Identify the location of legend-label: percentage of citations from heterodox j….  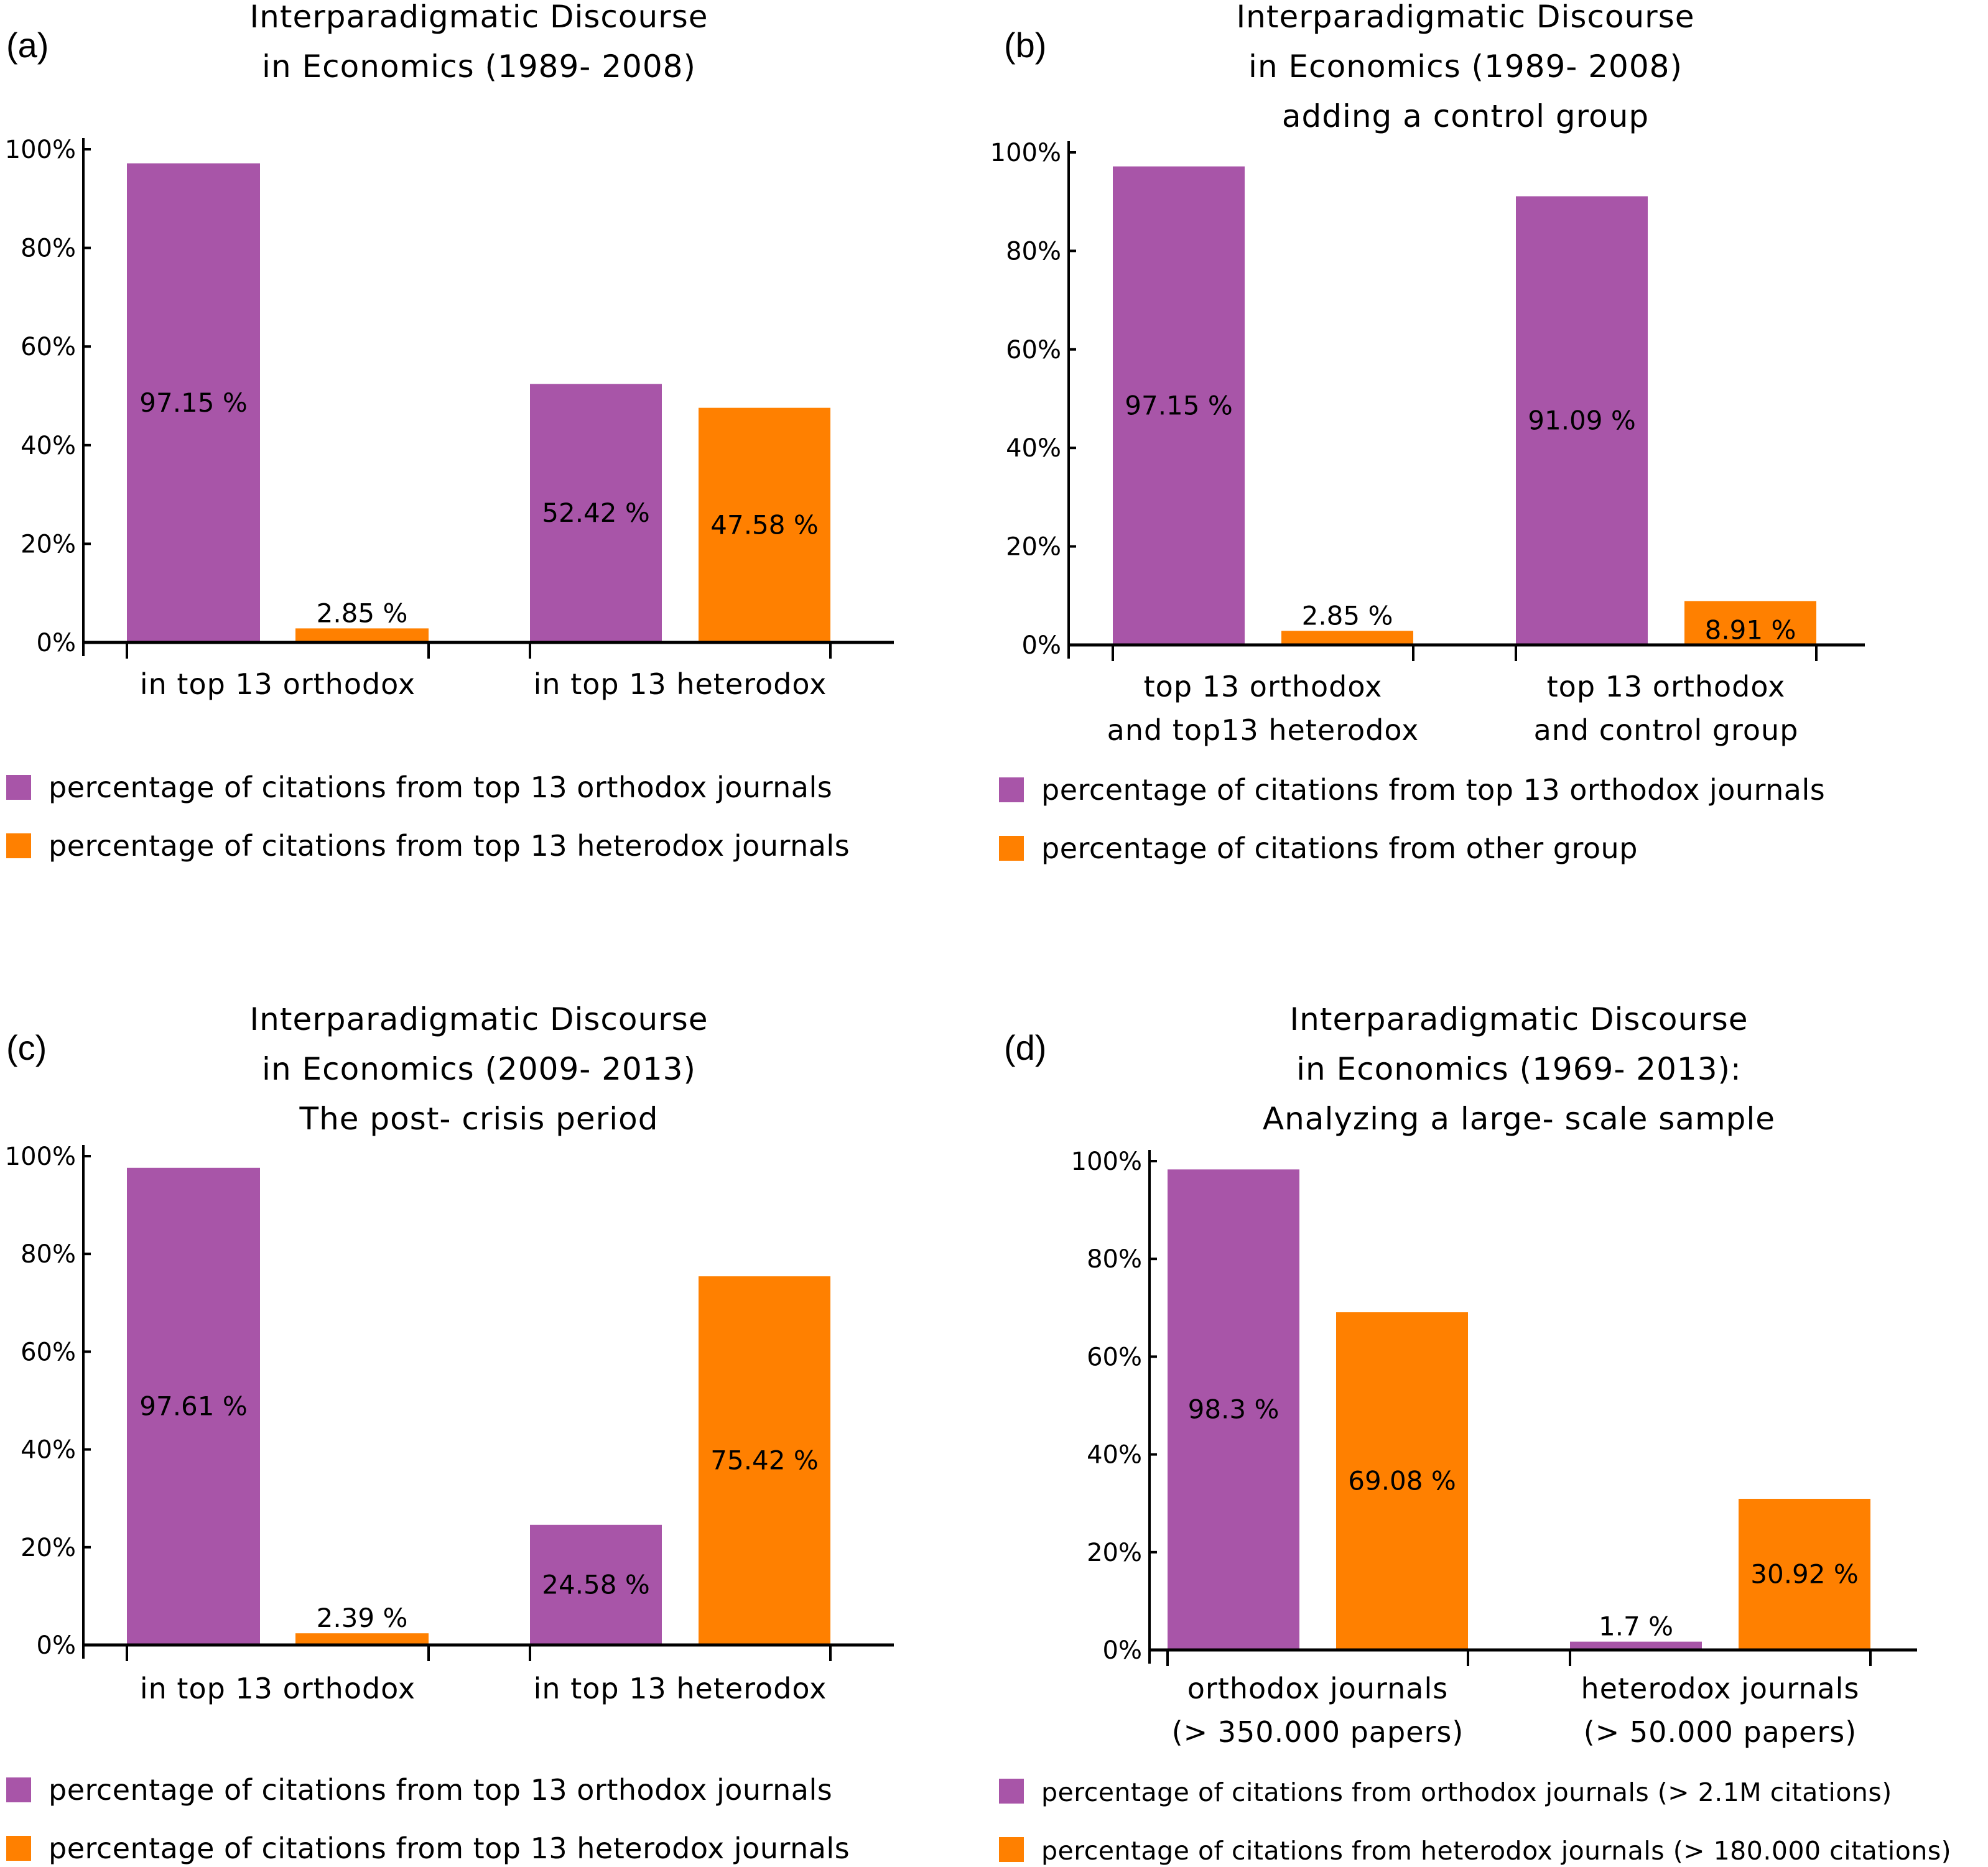
(1496, 1851).